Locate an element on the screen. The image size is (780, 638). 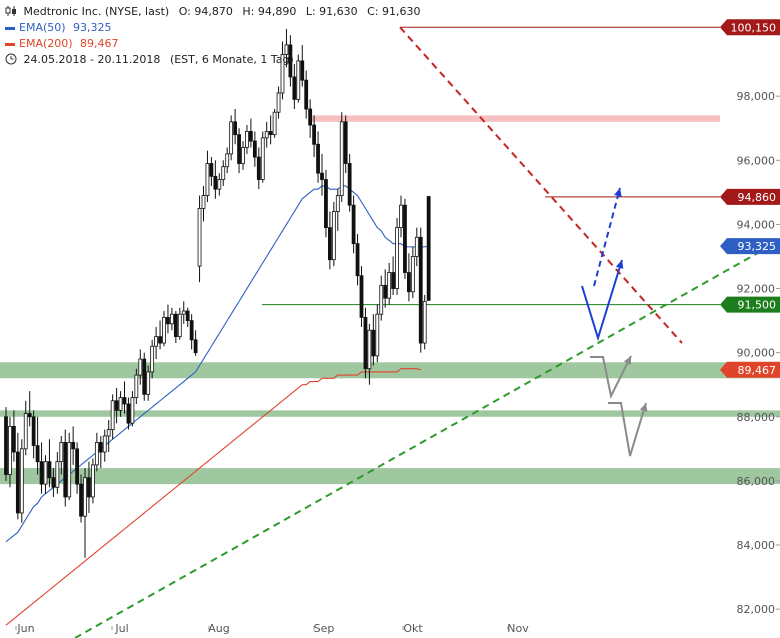
ema200-label: EMA(200) is located at coordinates (46, 43).